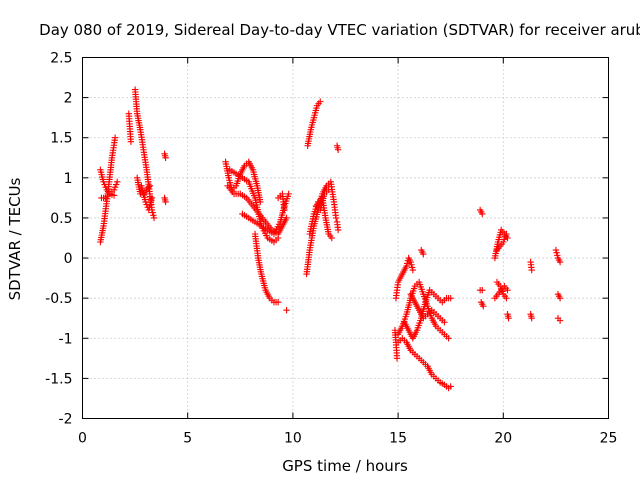 This screenshot has height=480, width=640. What do you see at coordinates (503, 439) in the screenshot?
I see `x-tick-label: 20` at bounding box center [503, 439].